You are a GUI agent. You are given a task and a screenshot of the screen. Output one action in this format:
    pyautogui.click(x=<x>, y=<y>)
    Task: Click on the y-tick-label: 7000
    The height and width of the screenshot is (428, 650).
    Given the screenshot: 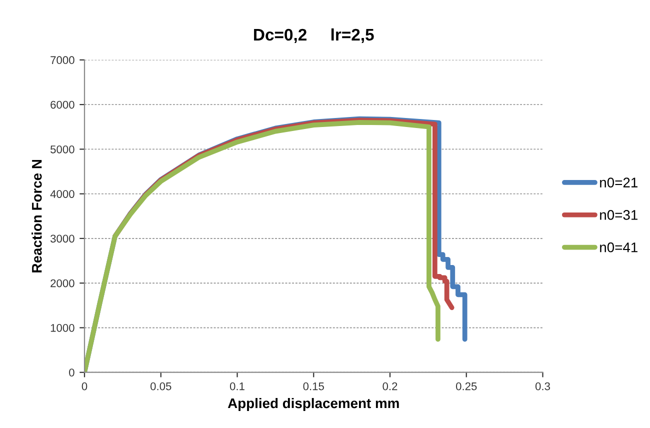 What is the action you would take?
    pyautogui.click(x=62, y=60)
    